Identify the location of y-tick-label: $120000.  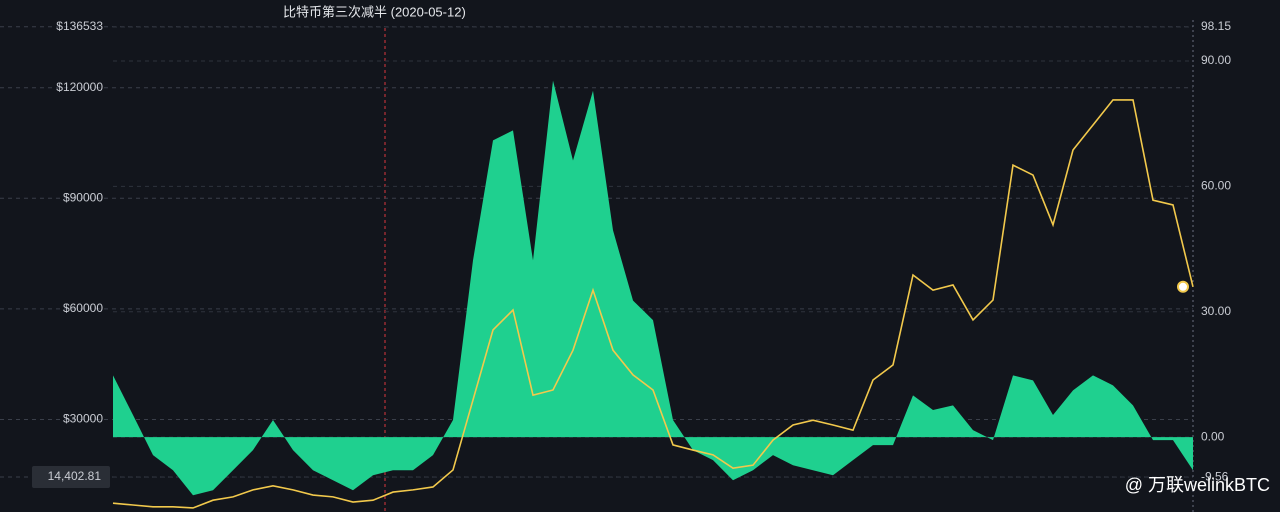
(79, 87).